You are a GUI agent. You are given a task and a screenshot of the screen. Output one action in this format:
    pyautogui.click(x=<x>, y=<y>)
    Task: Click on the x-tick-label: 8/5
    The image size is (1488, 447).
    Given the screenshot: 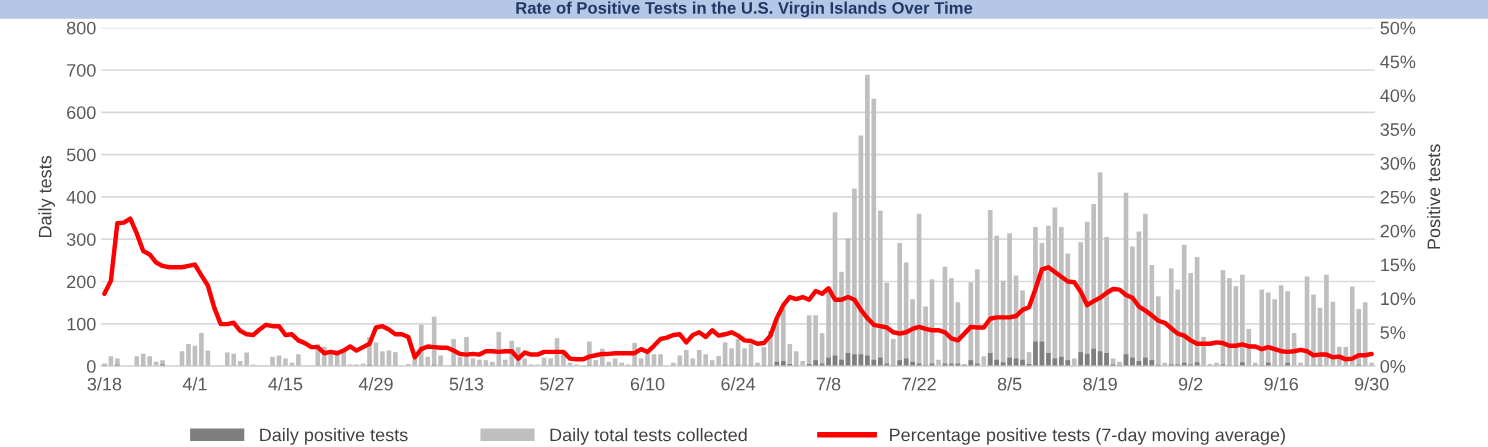 What is the action you would take?
    pyautogui.click(x=1009, y=384)
    